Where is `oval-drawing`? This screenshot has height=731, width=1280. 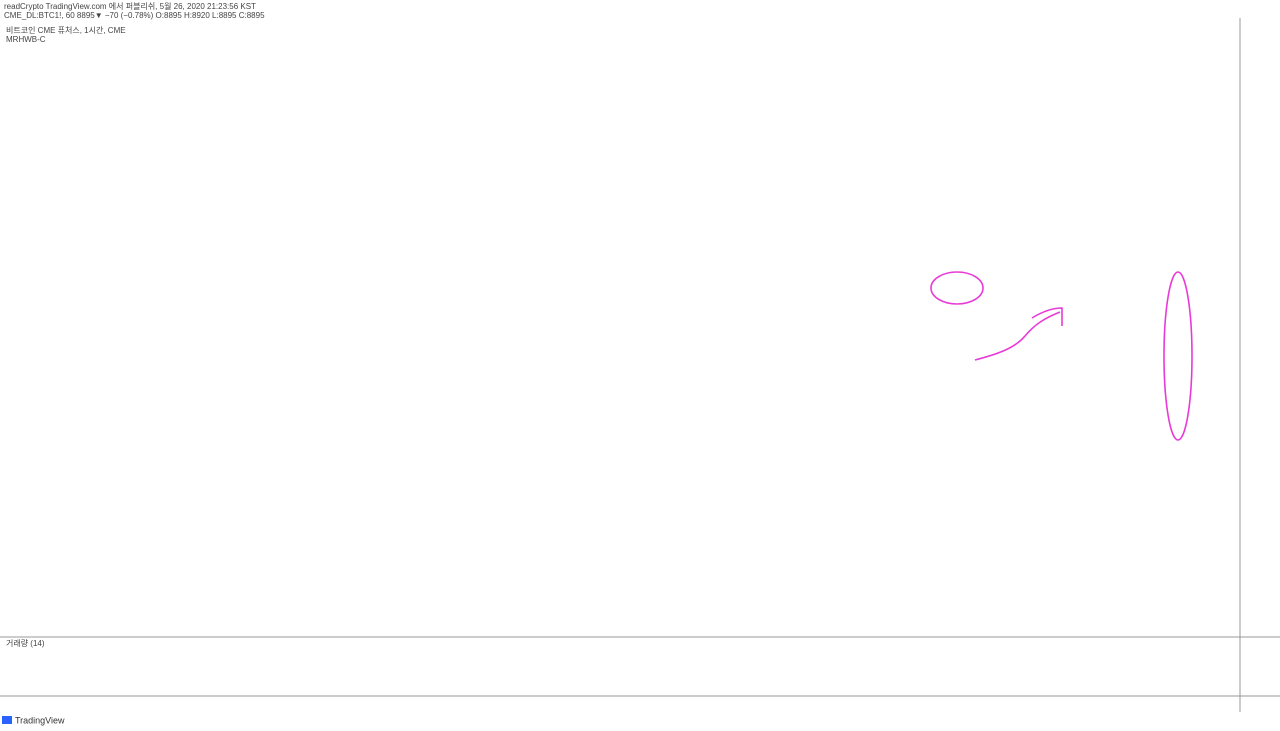 oval-drawing is located at coordinates (1178, 356).